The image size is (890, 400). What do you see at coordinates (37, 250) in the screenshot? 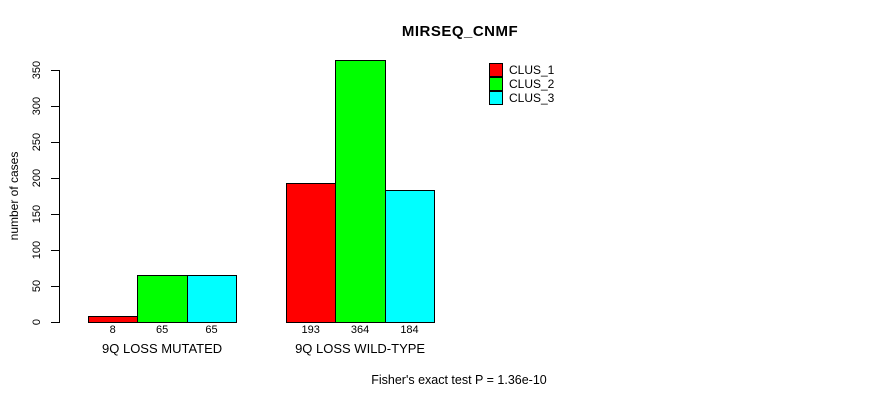
I see `y-tick-label: 100` at bounding box center [37, 250].